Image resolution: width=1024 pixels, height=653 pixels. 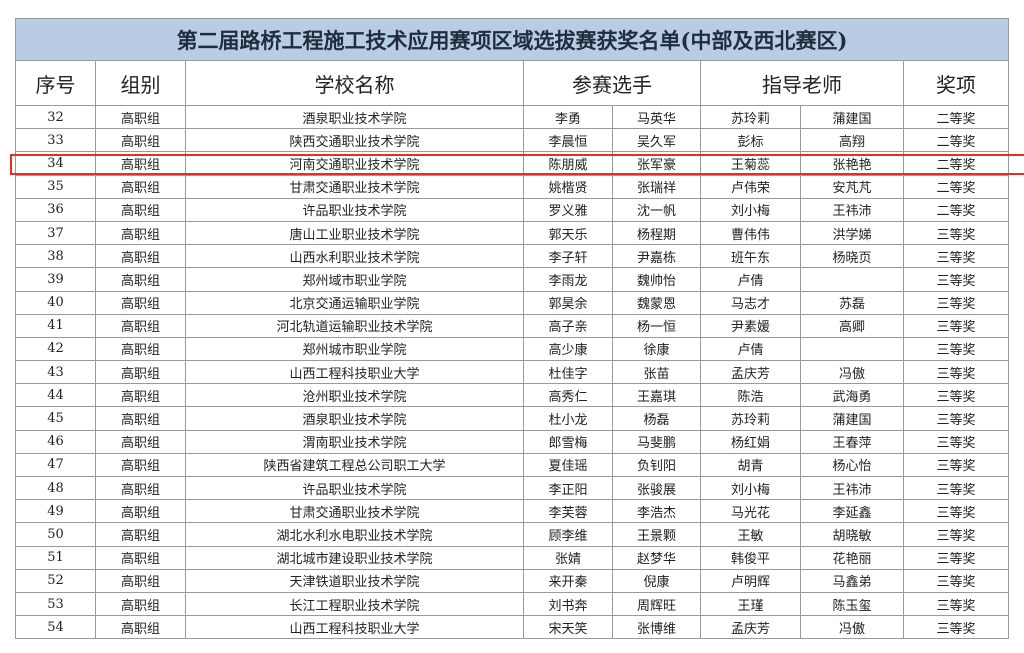 What do you see at coordinates (956, 83) in the screenshot?
I see `header-award: 奖项` at bounding box center [956, 83].